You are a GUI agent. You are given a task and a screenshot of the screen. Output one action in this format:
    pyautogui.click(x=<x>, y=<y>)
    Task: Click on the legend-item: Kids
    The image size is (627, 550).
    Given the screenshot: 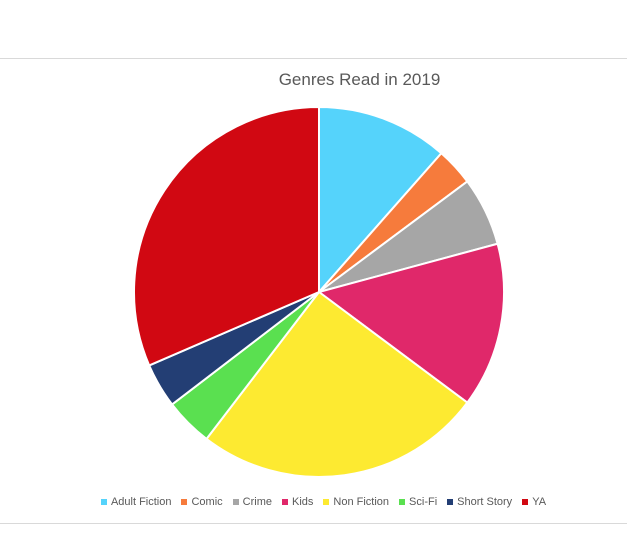 What is the action you would take?
    pyautogui.click(x=297, y=502)
    